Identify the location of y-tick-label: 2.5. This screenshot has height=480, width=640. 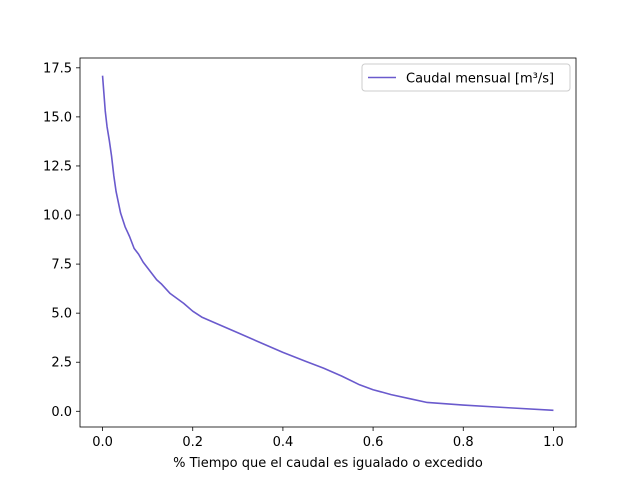
(61, 363).